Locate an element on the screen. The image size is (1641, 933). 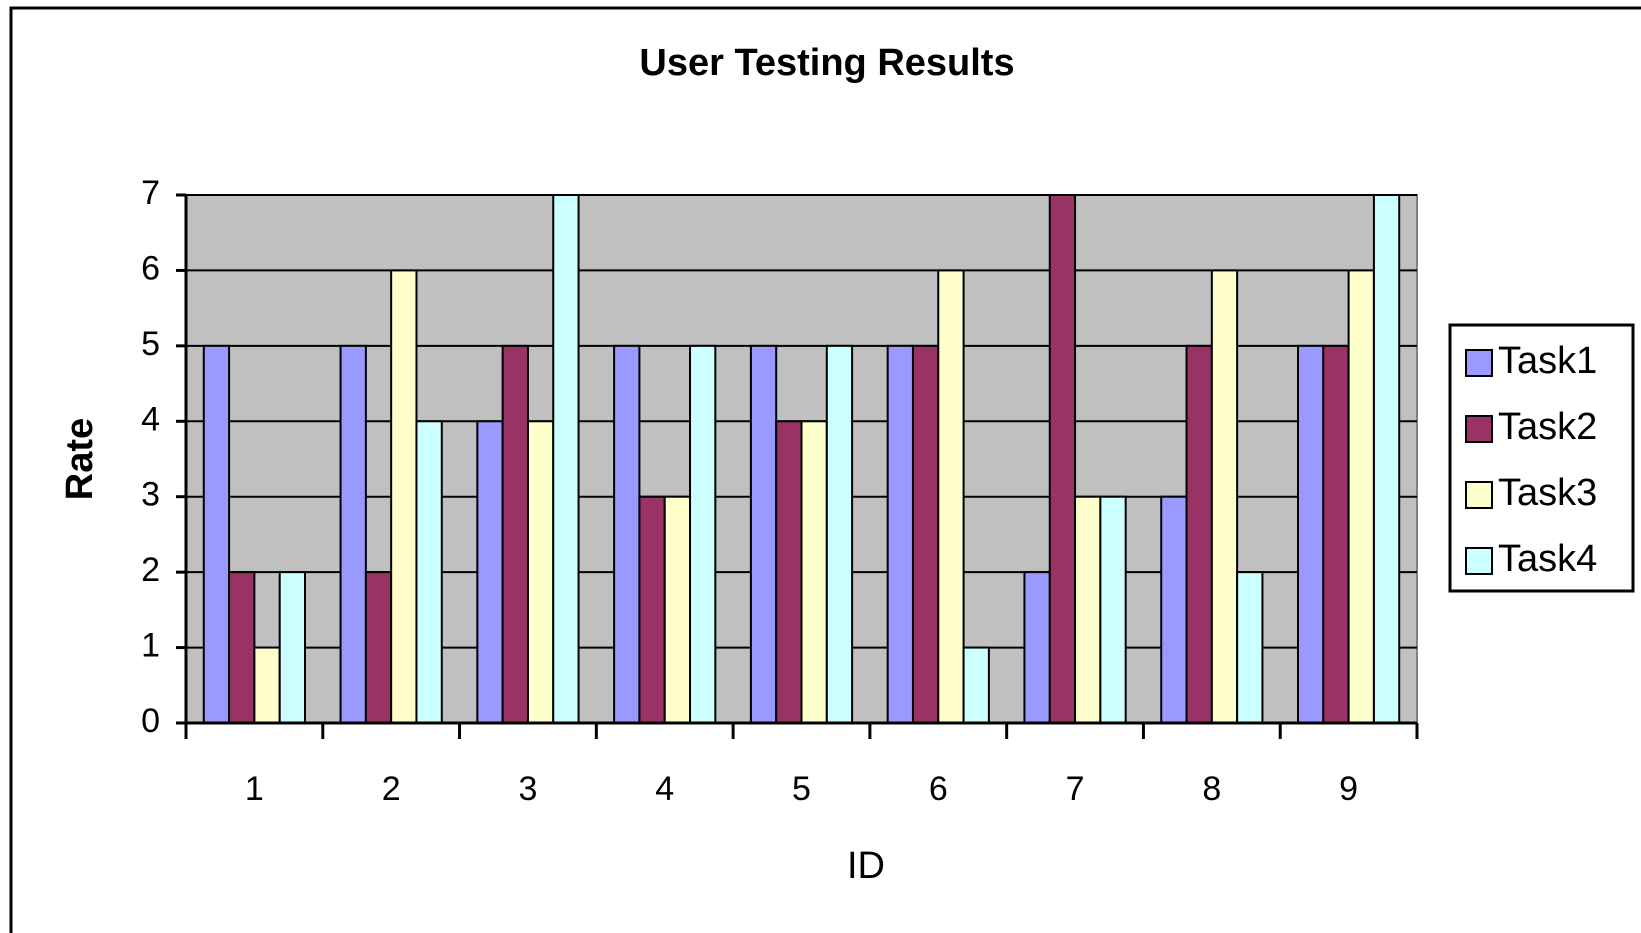
y-tick-label: 7 is located at coordinates (150, 193).